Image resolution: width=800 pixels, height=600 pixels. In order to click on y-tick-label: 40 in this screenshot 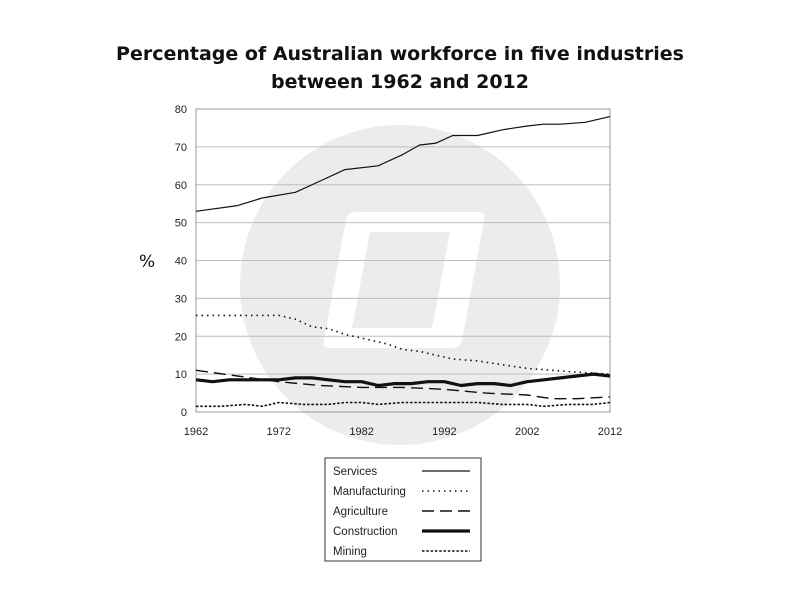, I will do `click(181, 262)`.